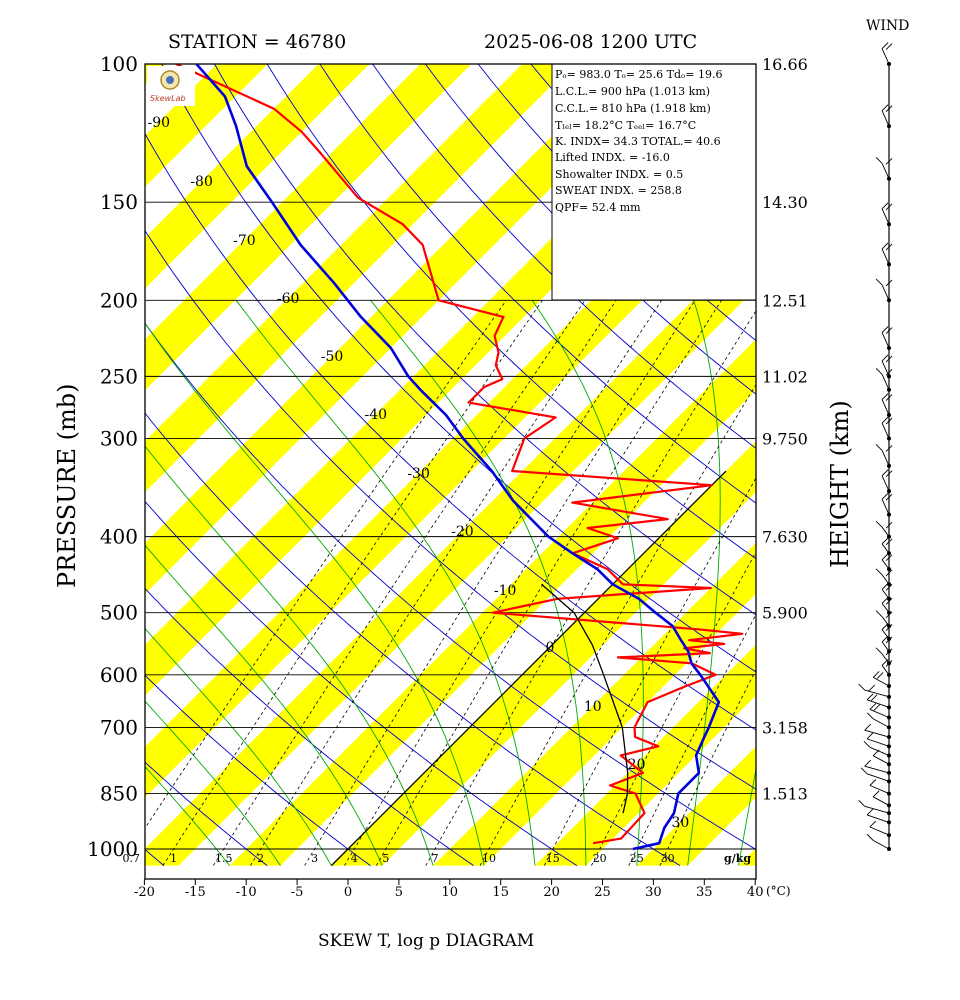 The image size is (960, 1000). Describe the element at coordinates (590, 42) in the screenshot. I see `time-label: 2025-06-08 1200 UTC` at that location.